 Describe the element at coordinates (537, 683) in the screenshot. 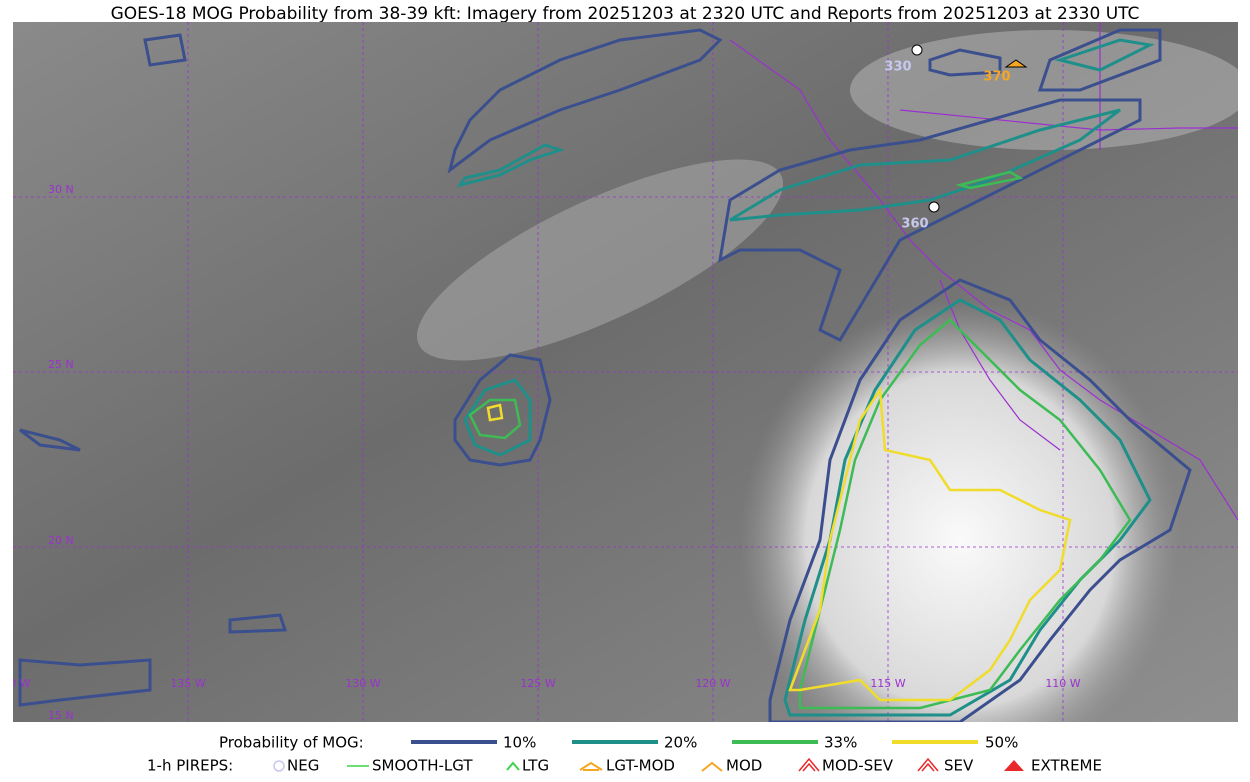

I see `lon-label: 125 W` at that location.